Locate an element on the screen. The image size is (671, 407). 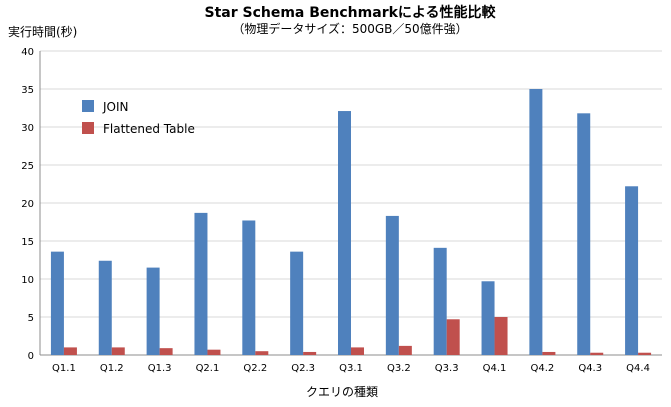
x-tick-label: Q1.3 is located at coordinates (160, 368).